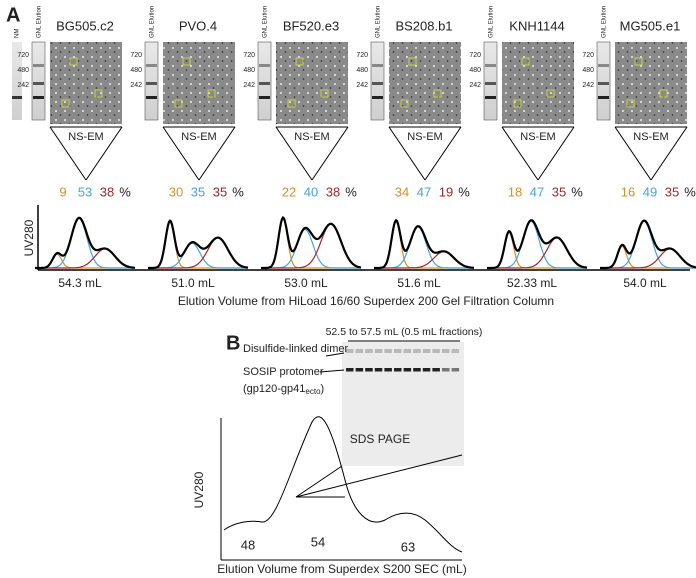  Describe the element at coordinates (424, 191) in the screenshot. I see `fraction-value: 47` at that location.